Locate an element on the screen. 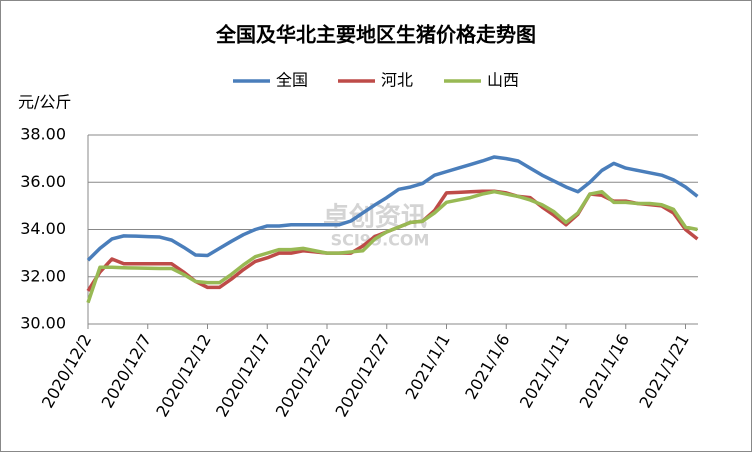 Image resolution: width=752 pixels, height=452 pixels. watermark: 卓创资讯 is located at coordinates (375, 218).